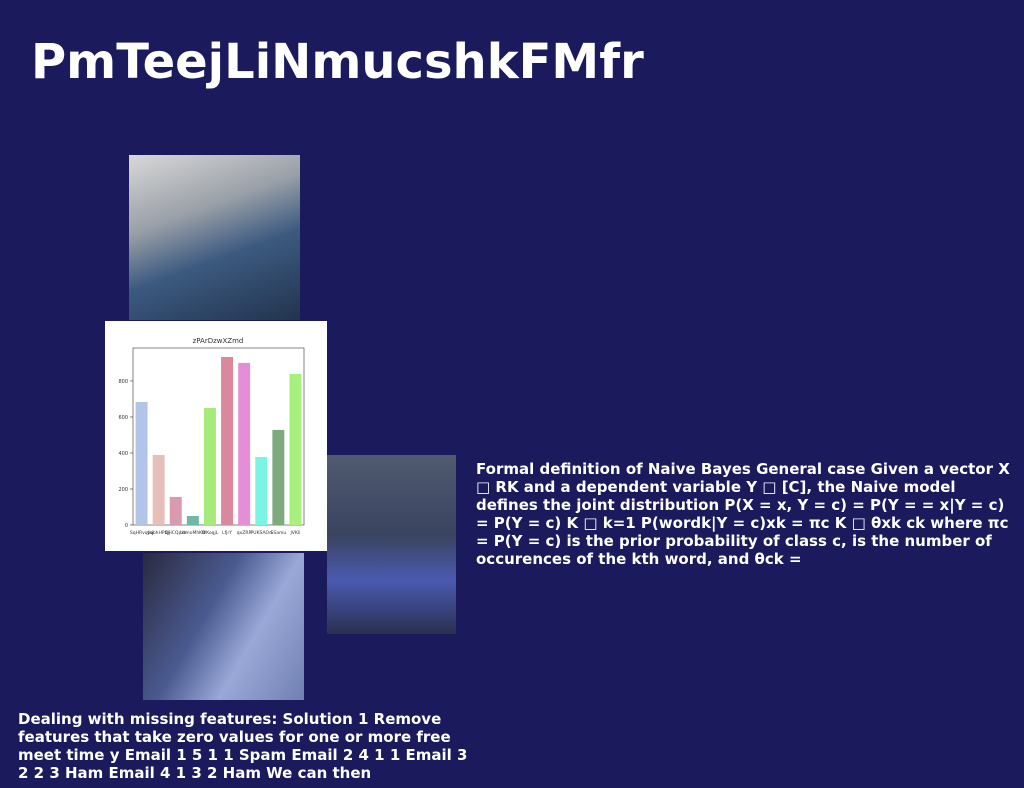  I want to click on x-tick-label: LfjrY, so click(227, 533).